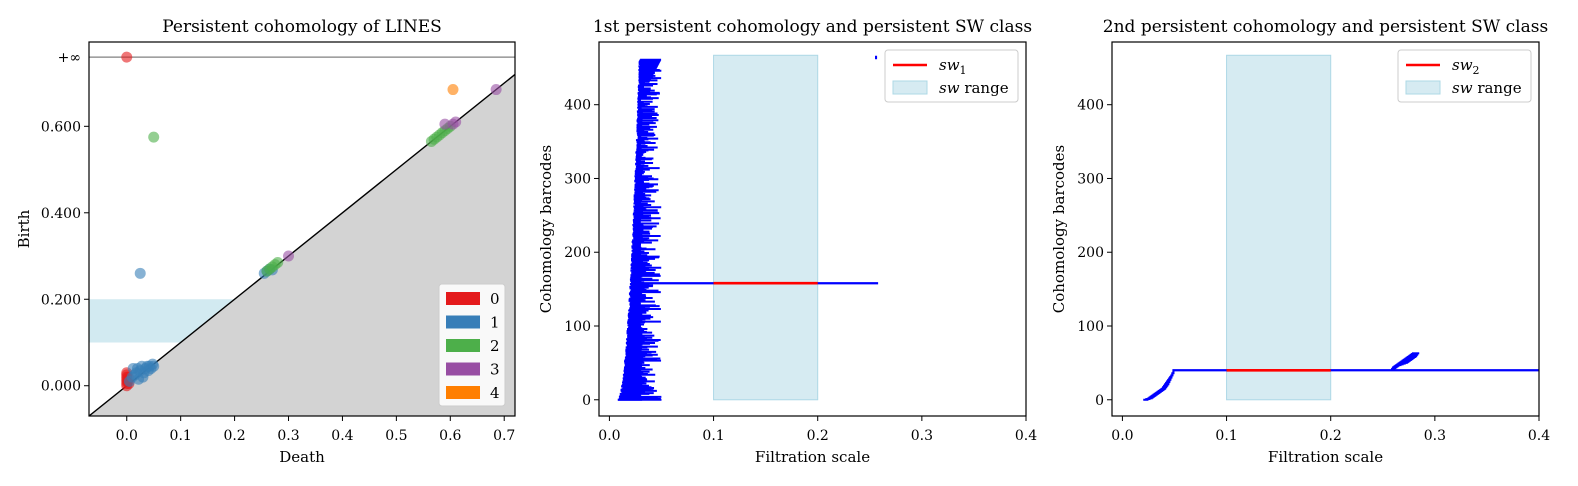 This screenshot has height=486, width=1578. What do you see at coordinates (181, 436) in the screenshot?
I see `p1-xtick-label: 0.1` at bounding box center [181, 436].